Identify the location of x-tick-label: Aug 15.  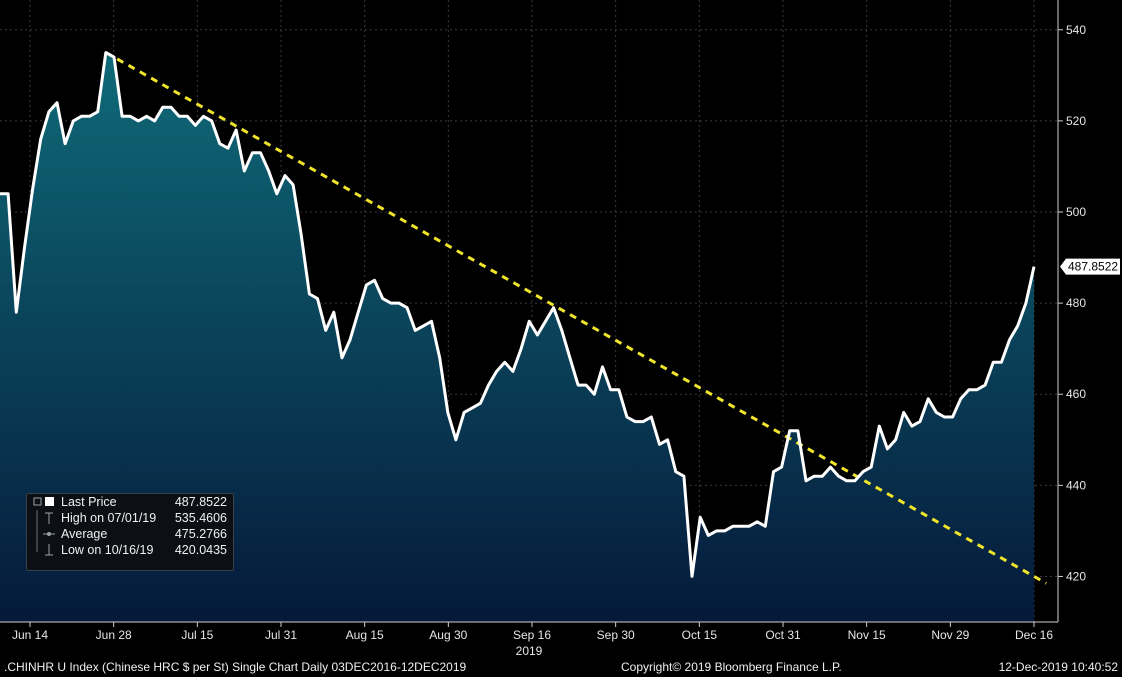
(365, 635).